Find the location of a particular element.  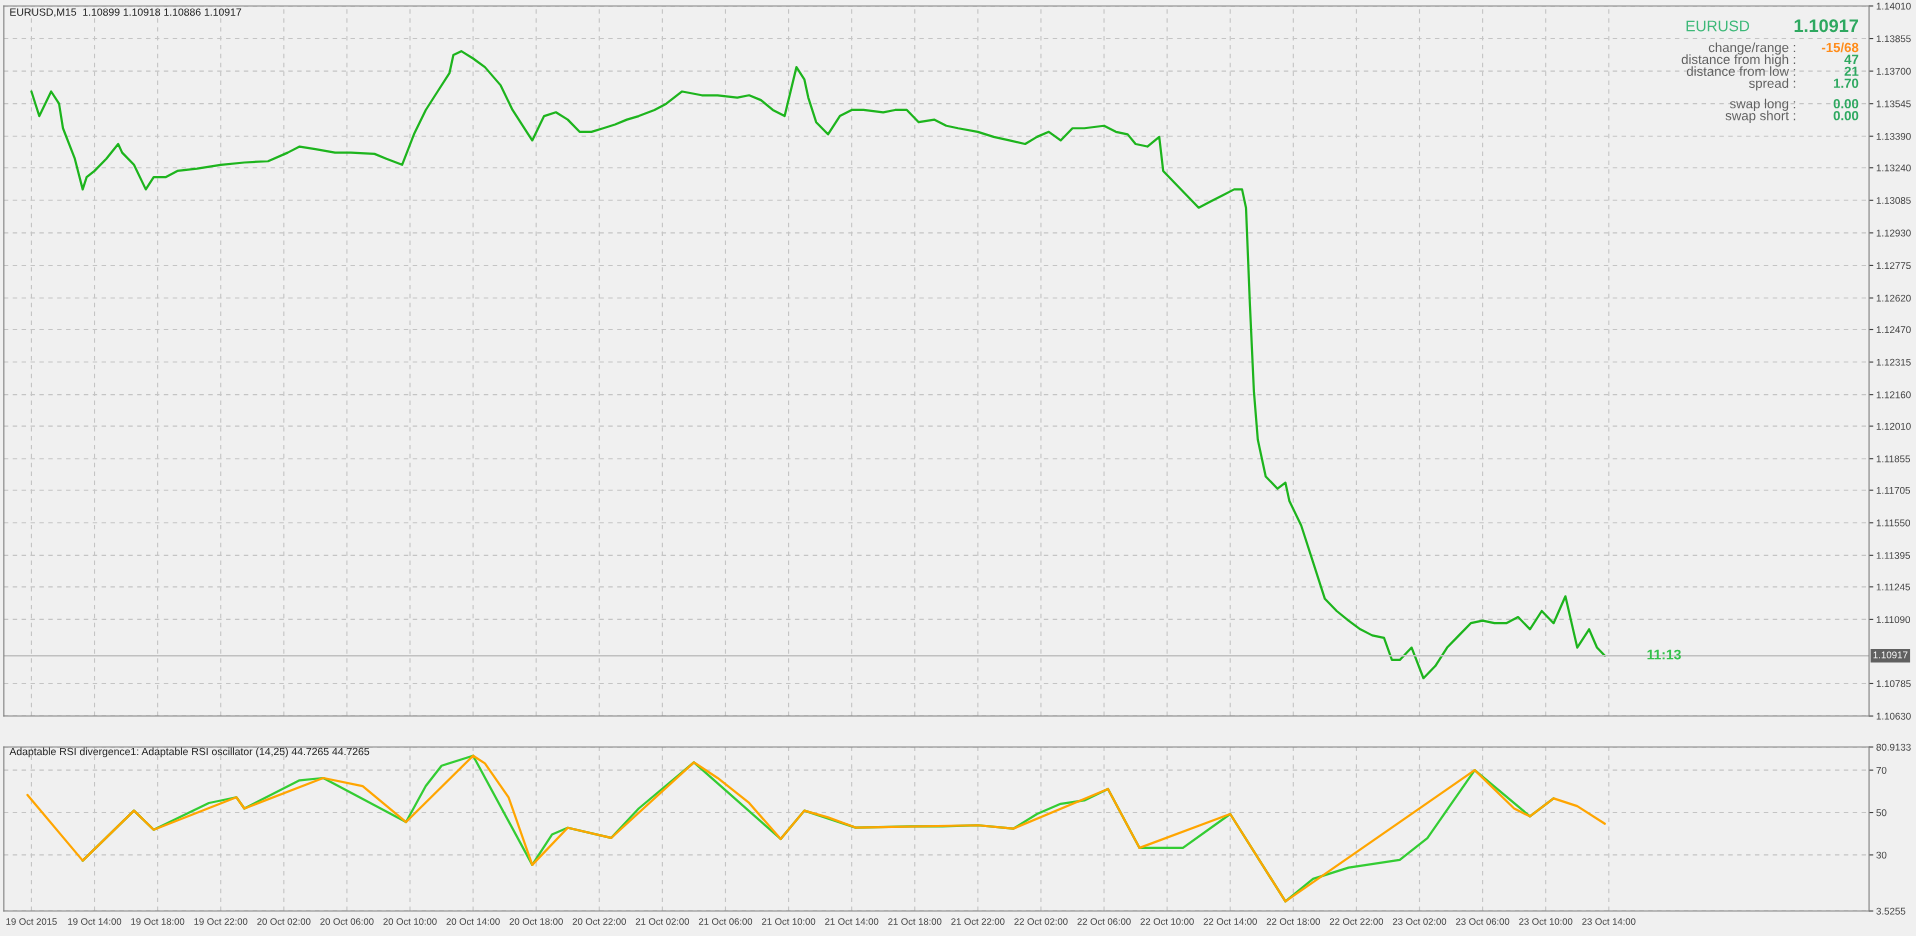

x-tick-label: 21 Oct 18:00 is located at coordinates (915, 921).